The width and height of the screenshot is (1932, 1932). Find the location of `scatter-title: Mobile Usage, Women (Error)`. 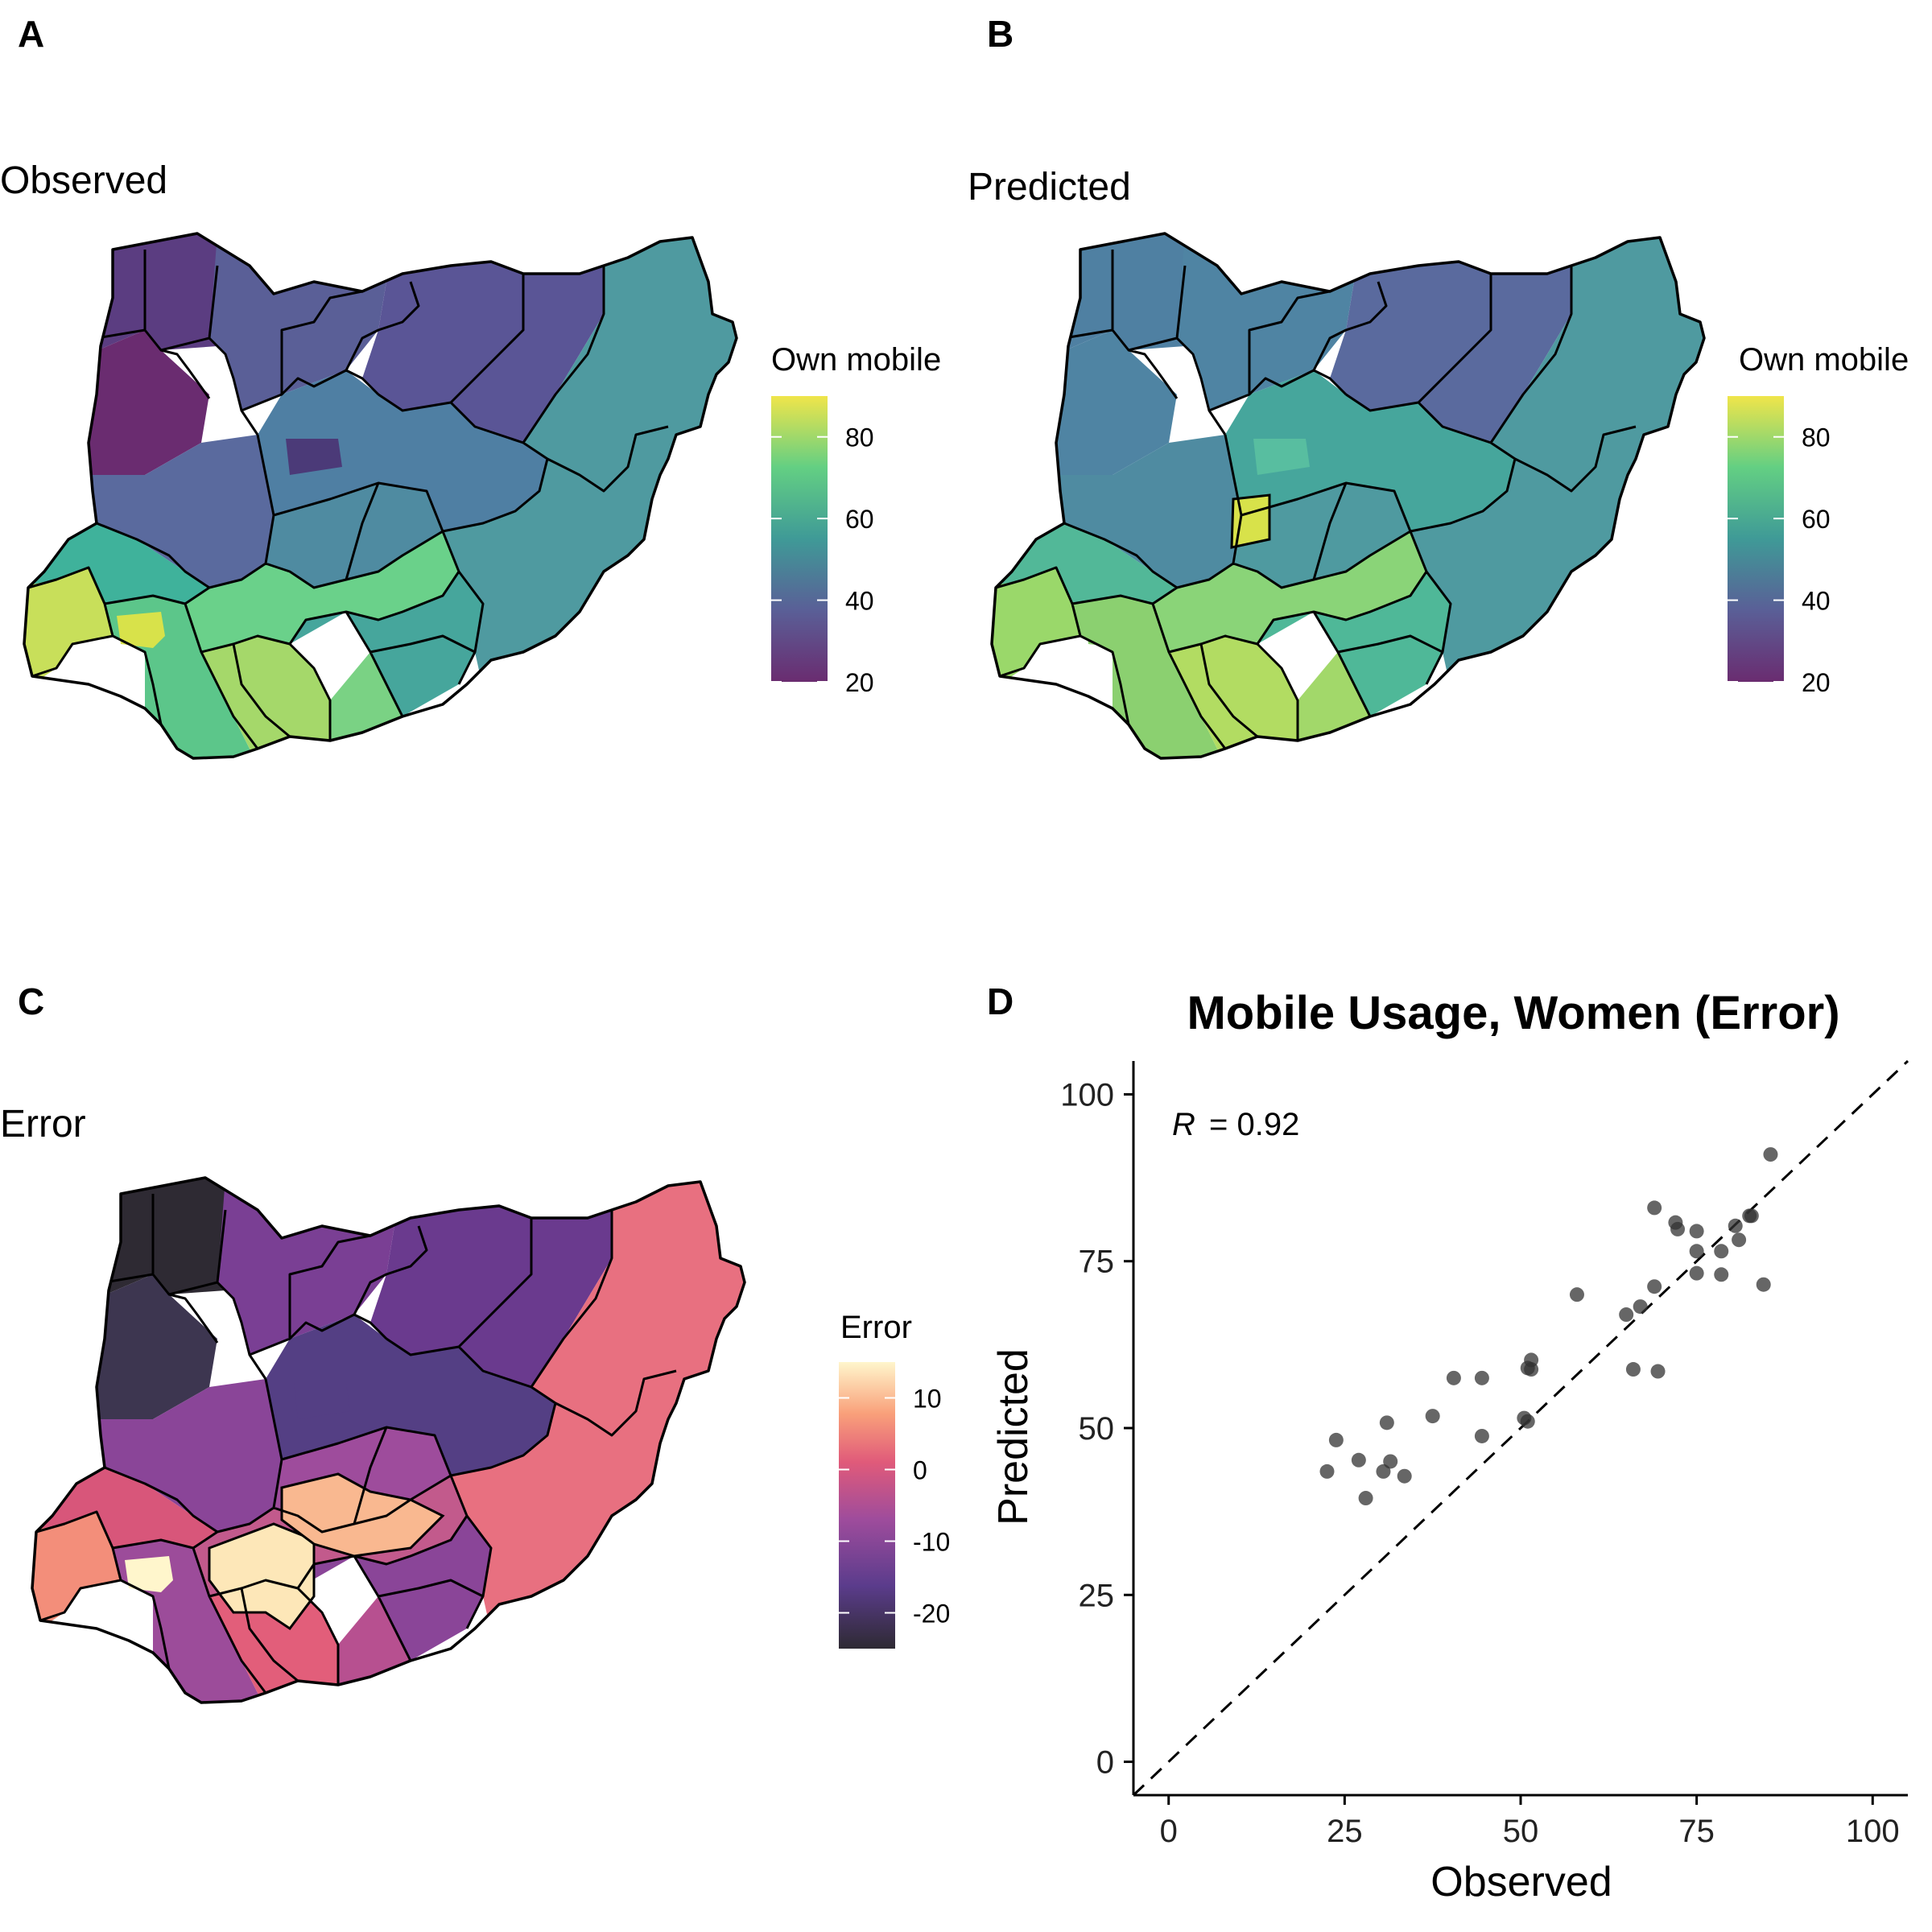

scatter-title: Mobile Usage, Women (Error) is located at coordinates (1513, 1013).